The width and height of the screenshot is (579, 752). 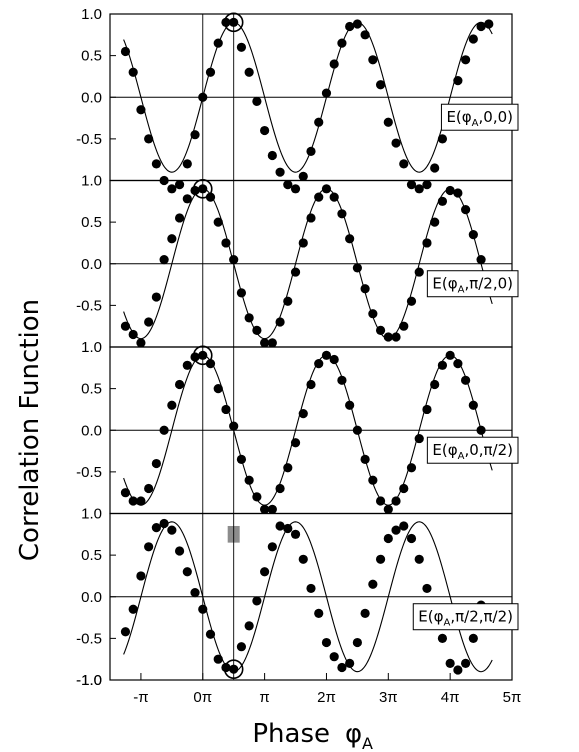 I want to click on y-tick-label: -1.0, so click(x=89, y=680).